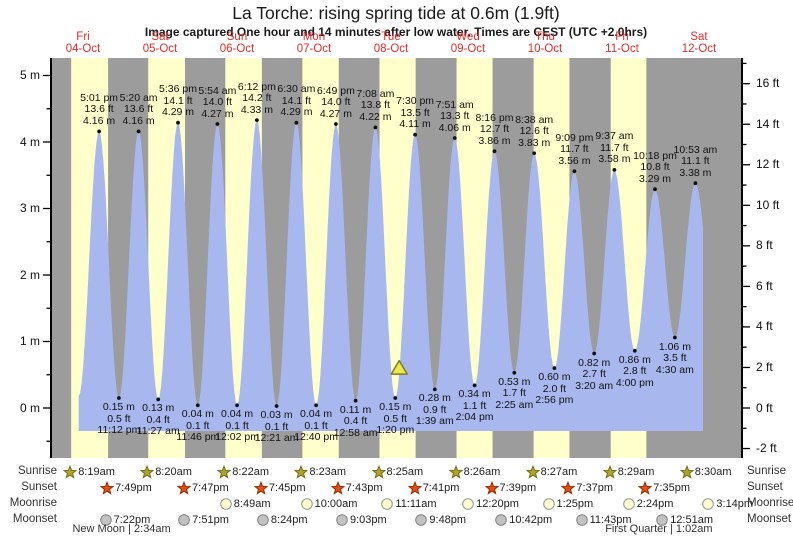 The width and height of the screenshot is (793, 537). Describe the element at coordinates (256, 109) in the screenshot. I see `tide-height-m: 4.33 m` at that location.